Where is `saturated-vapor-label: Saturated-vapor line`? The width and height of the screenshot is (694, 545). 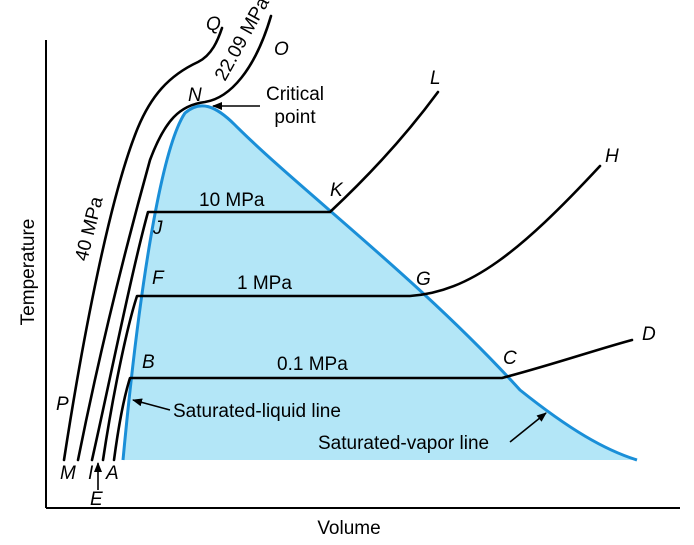
saturated-vapor-label: Saturated-vapor line is located at coordinates (403, 443).